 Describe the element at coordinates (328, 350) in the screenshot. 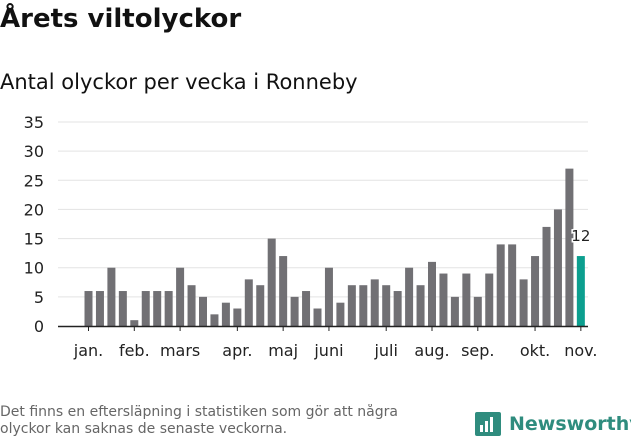

I see `x-tick-label: juni` at that location.